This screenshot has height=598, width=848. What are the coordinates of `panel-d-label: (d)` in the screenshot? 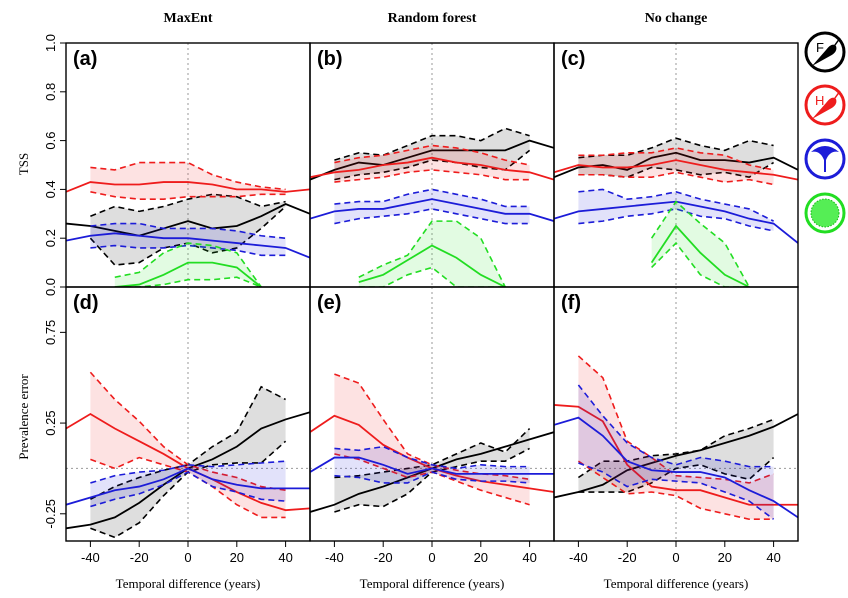 It's located at (86, 303).